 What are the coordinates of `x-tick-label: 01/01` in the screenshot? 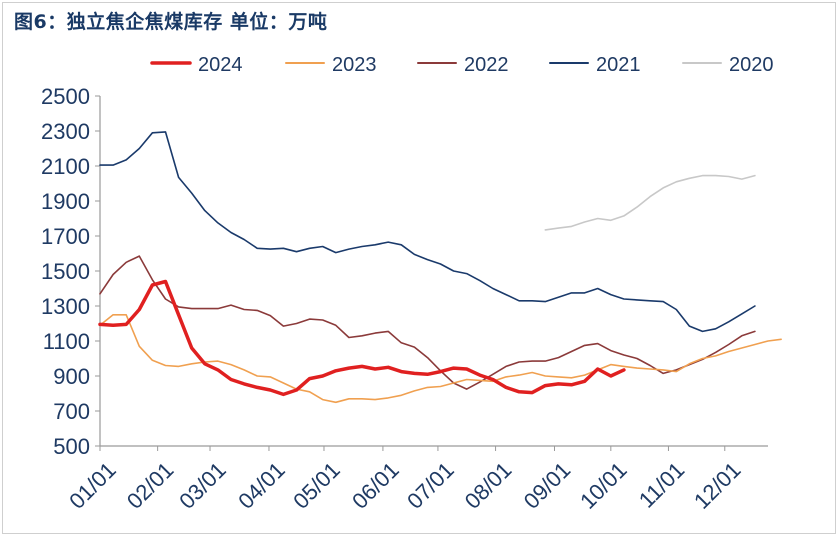 It's located at (92, 485).